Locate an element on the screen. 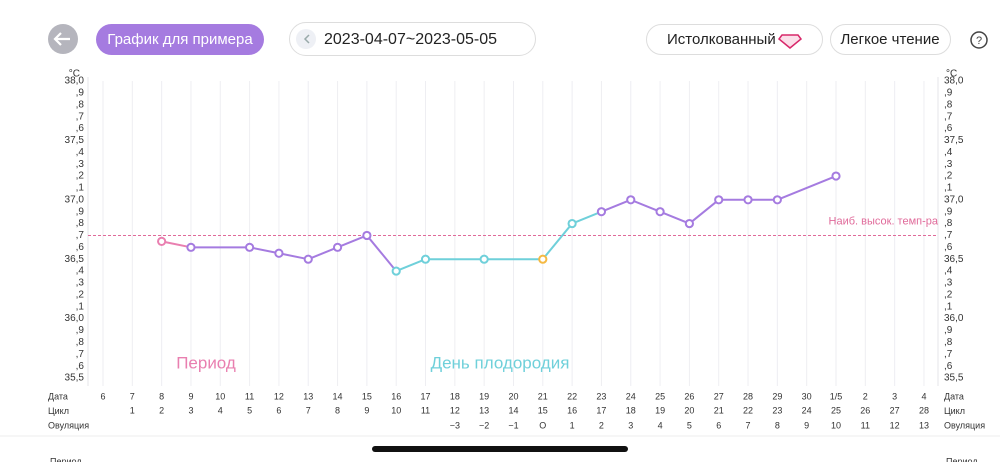  y-tick-label-right: ,3 is located at coordinates (948, 283).